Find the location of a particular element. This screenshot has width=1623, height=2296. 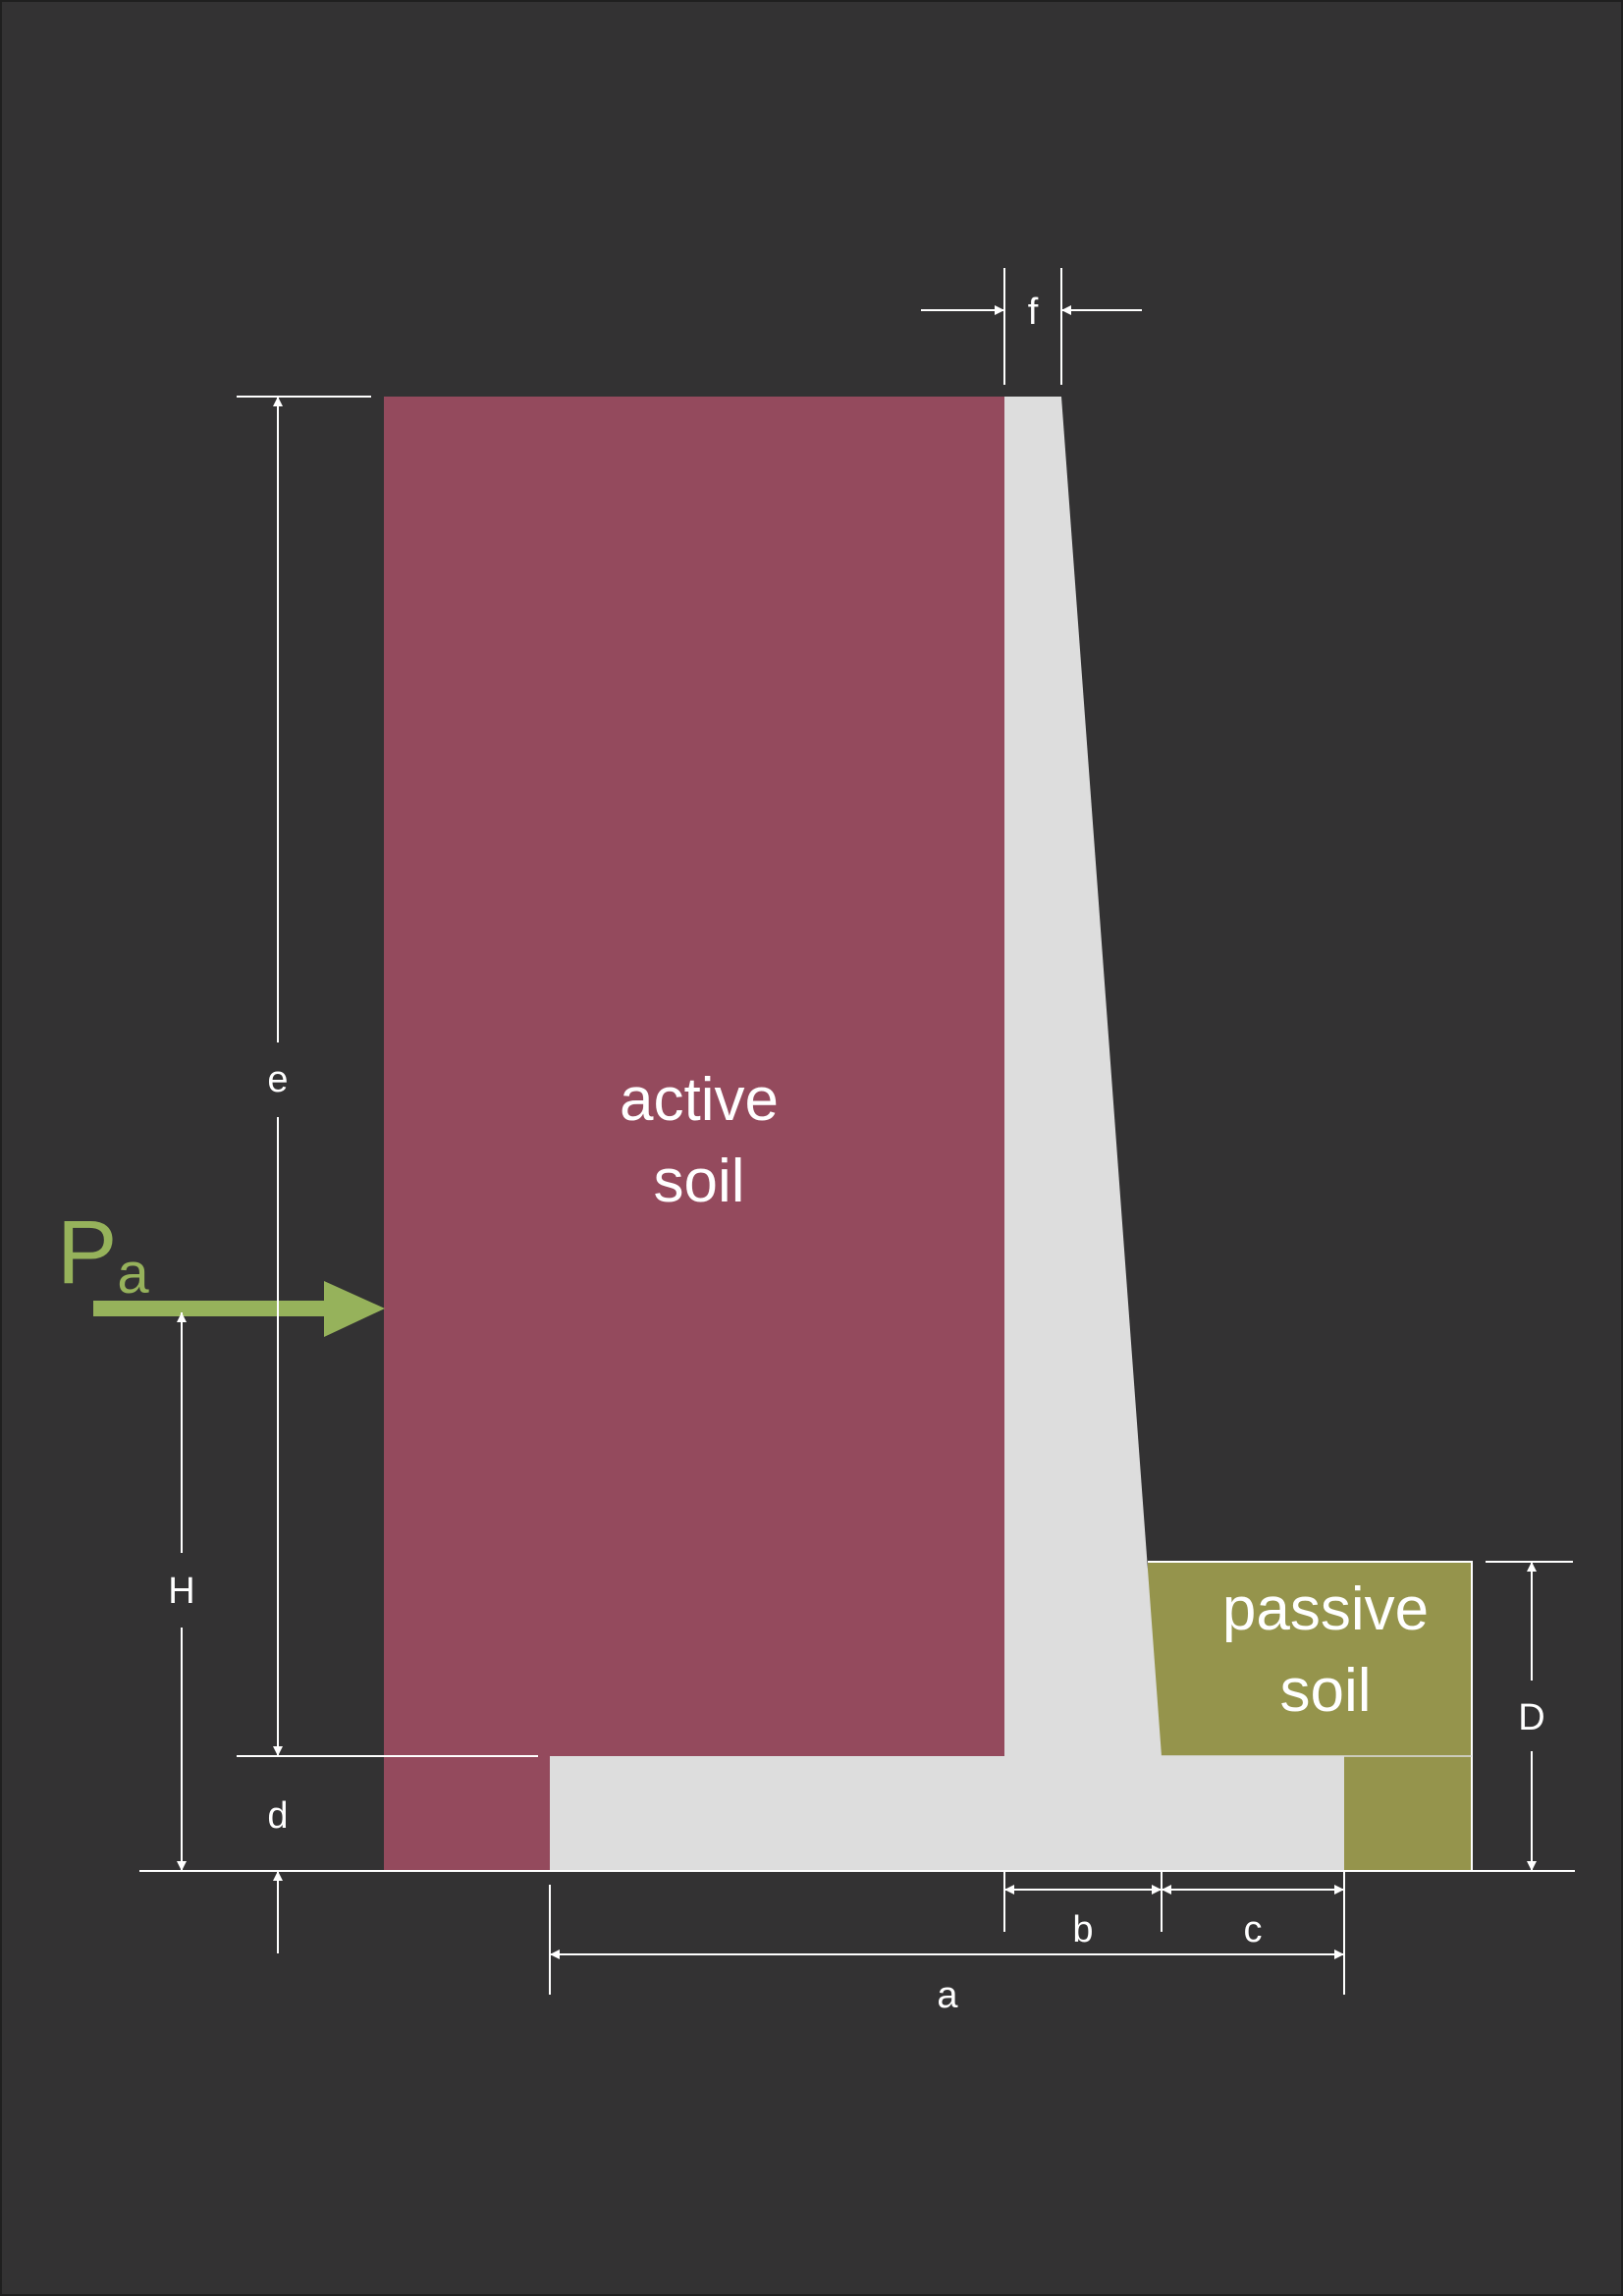

dimension-d-label: d is located at coordinates (277, 1816).